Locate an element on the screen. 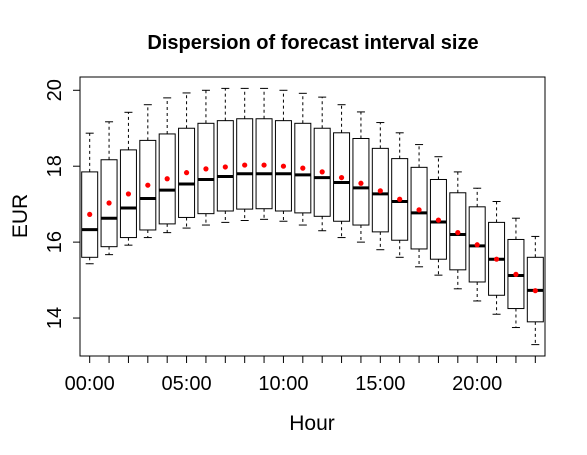  y-tick-label: 20 is located at coordinates (55, 90).